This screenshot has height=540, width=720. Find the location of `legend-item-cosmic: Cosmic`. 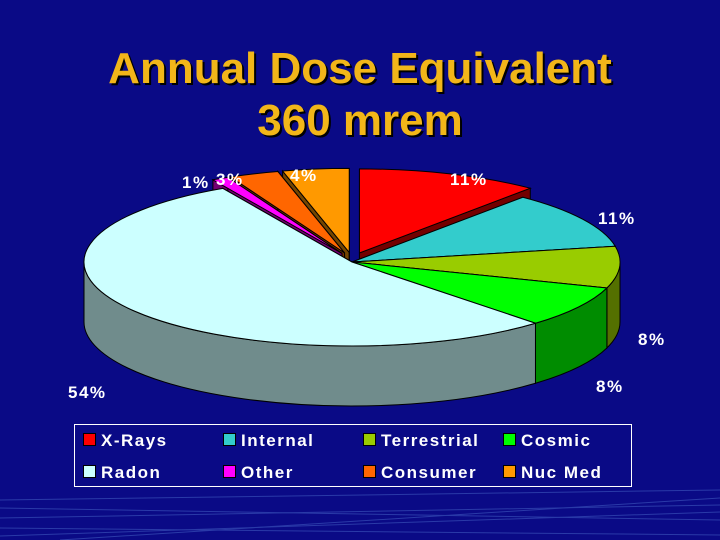

legend-item-cosmic: Cosmic is located at coordinates (547, 441).